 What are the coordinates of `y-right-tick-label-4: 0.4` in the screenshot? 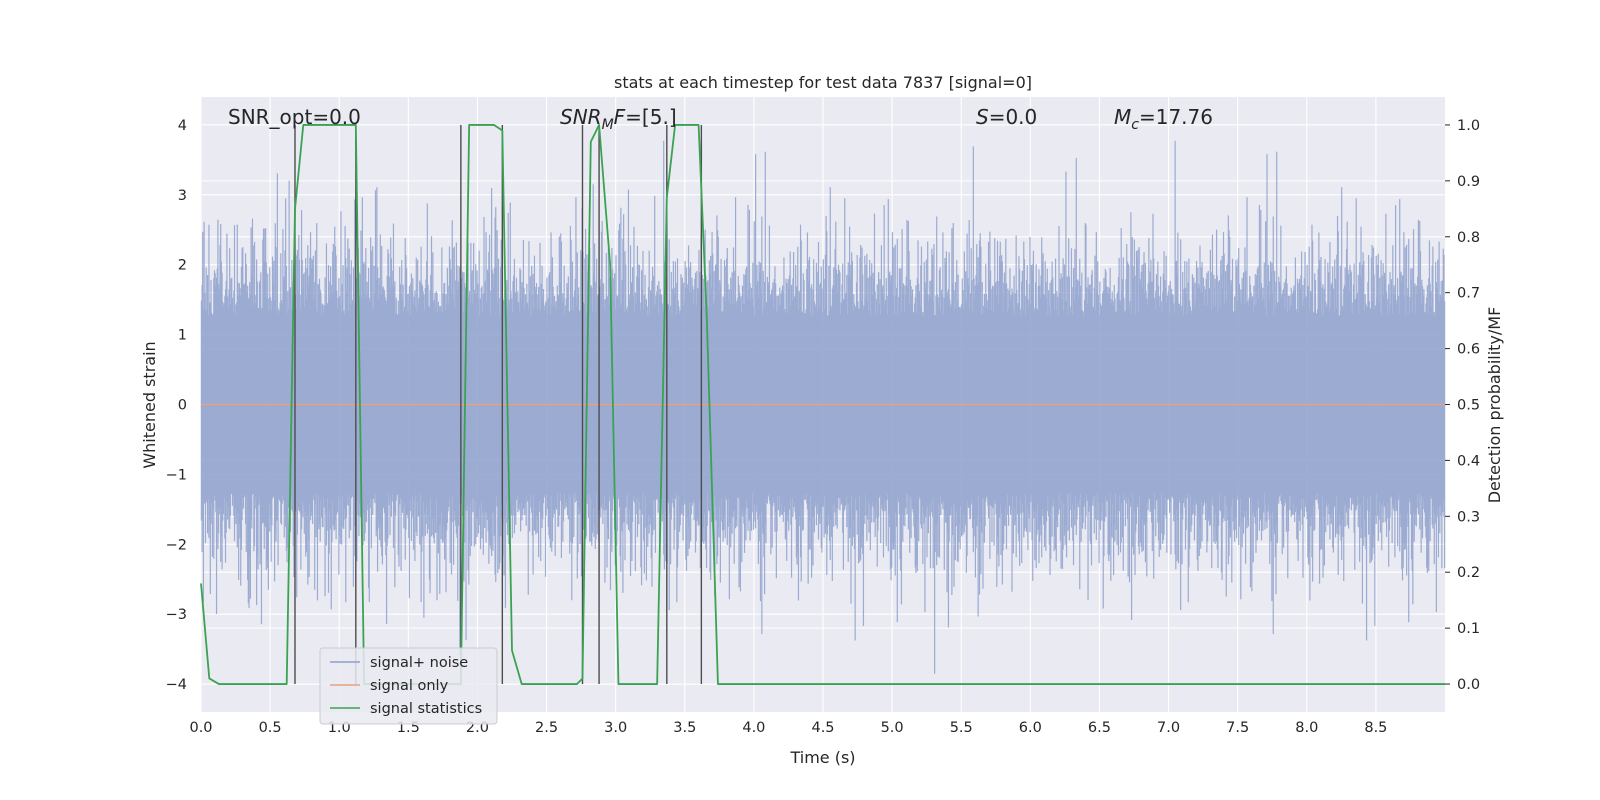 It's located at (1468, 461).